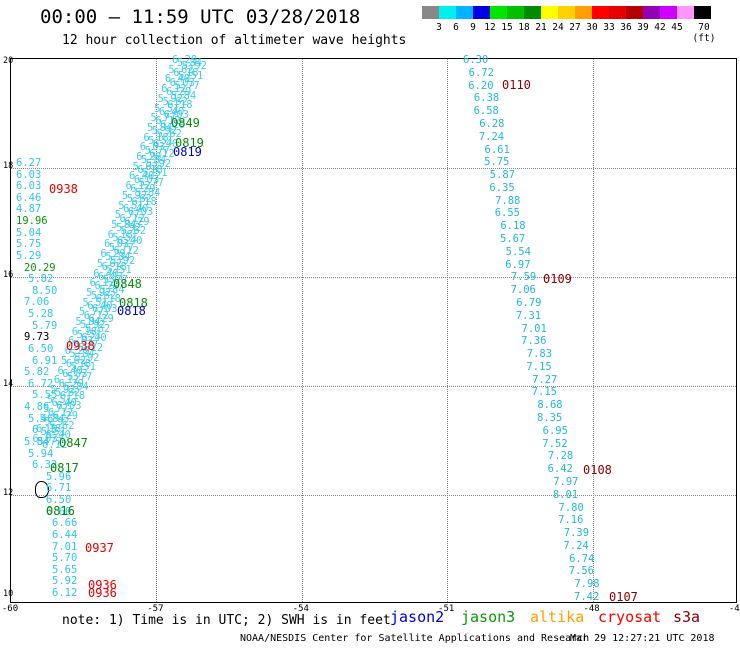 This screenshot has height=650, width=740. What do you see at coordinates (488, 617) in the screenshot?
I see `satellite-legend-item: jason3` at bounding box center [488, 617].